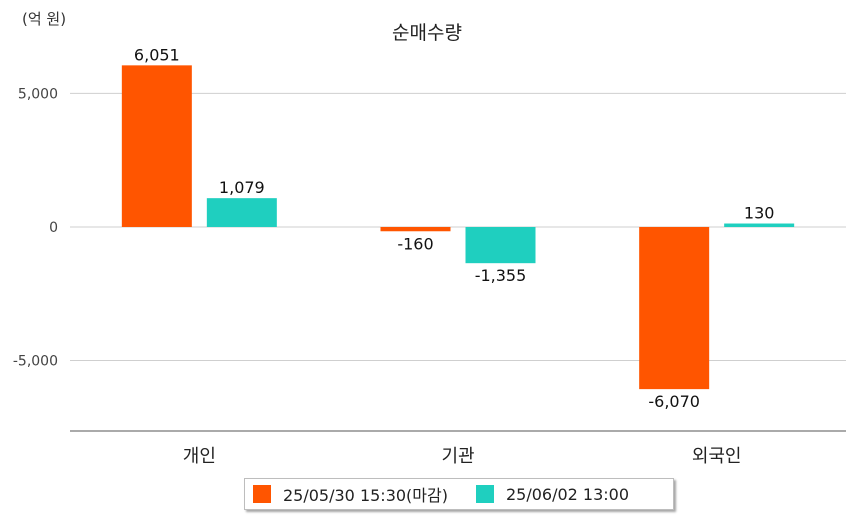 The width and height of the screenshot is (854, 520). I want to click on legend-item-series-2: 25/06/02 13:00, so click(552, 494).